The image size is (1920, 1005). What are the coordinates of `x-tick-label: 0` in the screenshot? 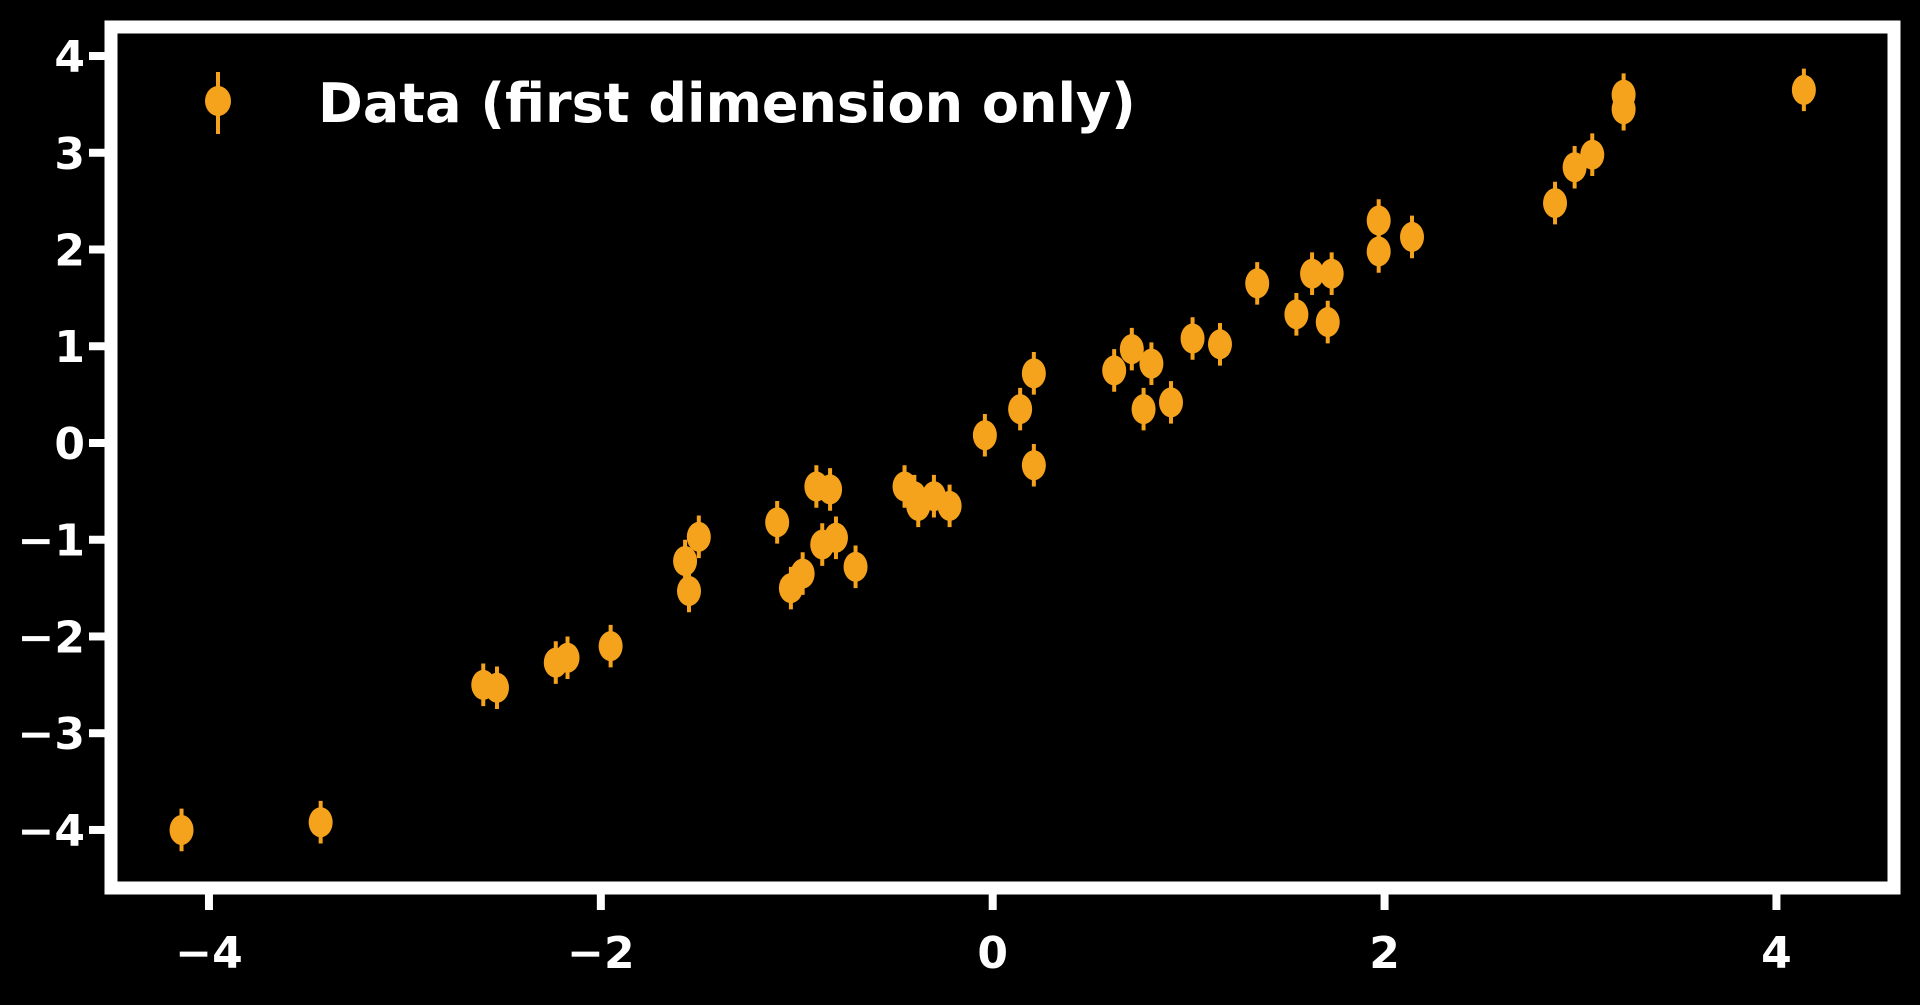 It's located at (992, 953).